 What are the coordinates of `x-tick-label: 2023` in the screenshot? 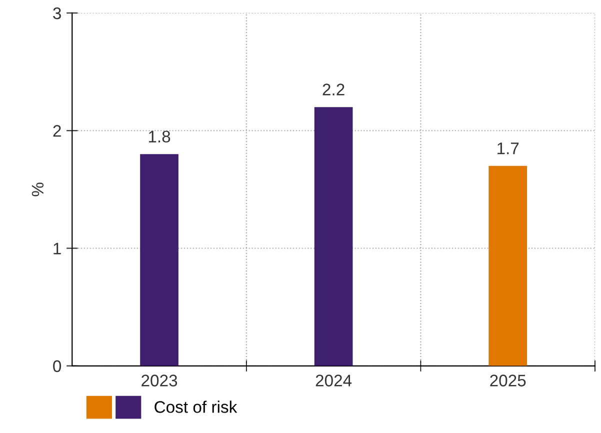 It's located at (160, 380).